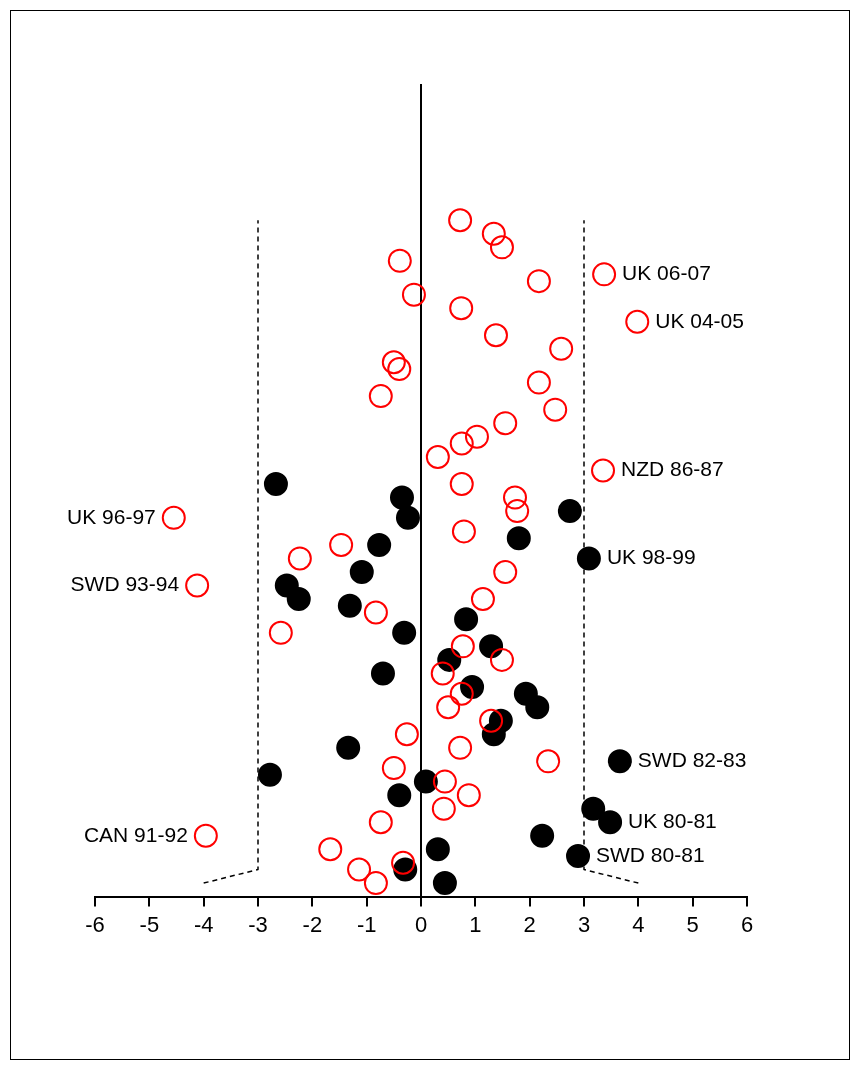  Describe the element at coordinates (699, 320) in the screenshot. I see `annotation: UK 04-05` at that location.